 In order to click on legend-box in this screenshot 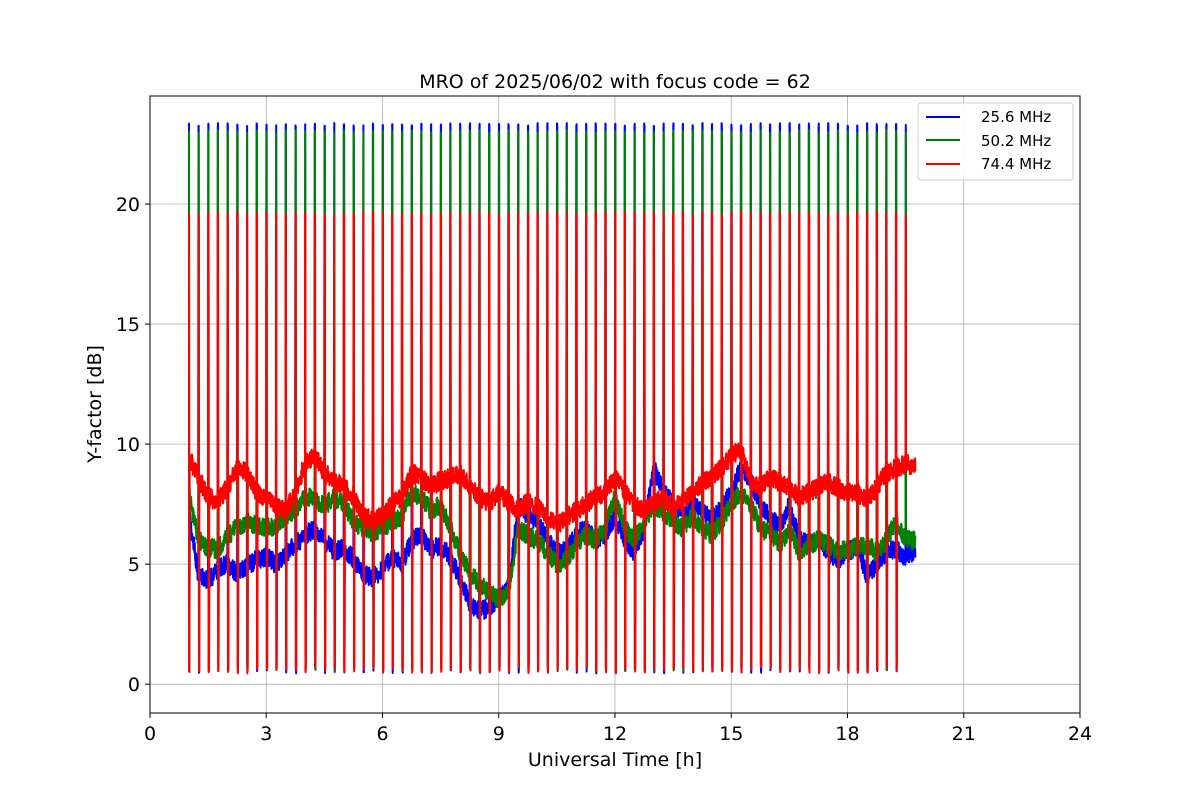, I will do `click(995, 141)`.